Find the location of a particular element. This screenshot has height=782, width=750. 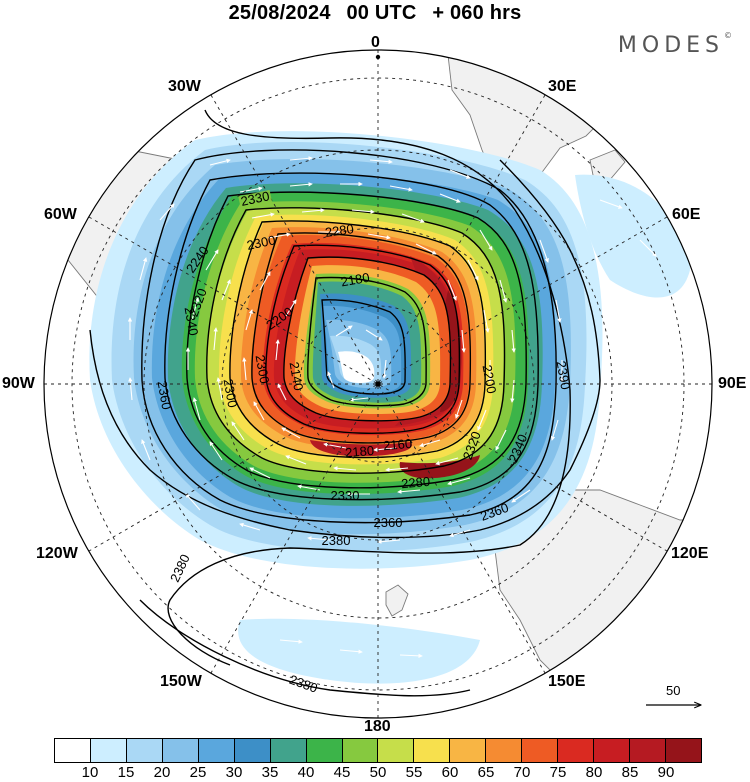

colorbar-tick-label: 80 is located at coordinates (594, 772).